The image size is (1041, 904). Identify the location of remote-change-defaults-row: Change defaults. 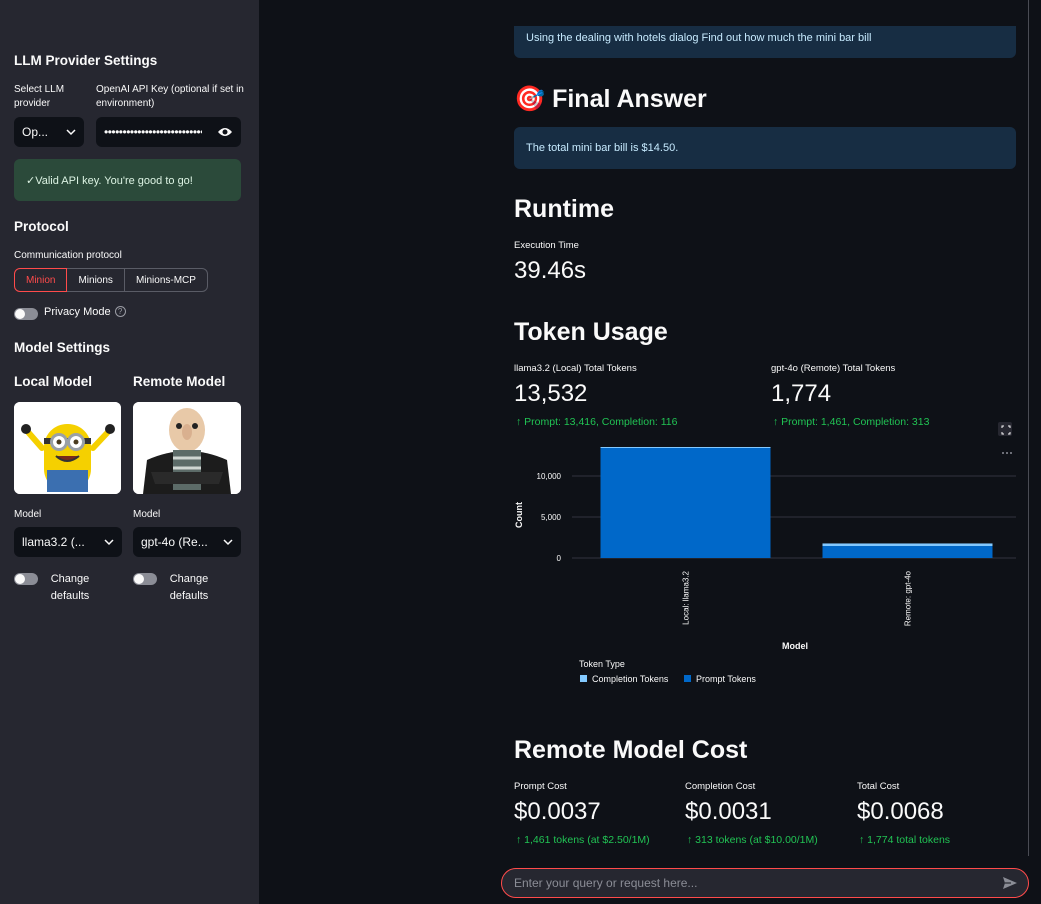
(183, 588).